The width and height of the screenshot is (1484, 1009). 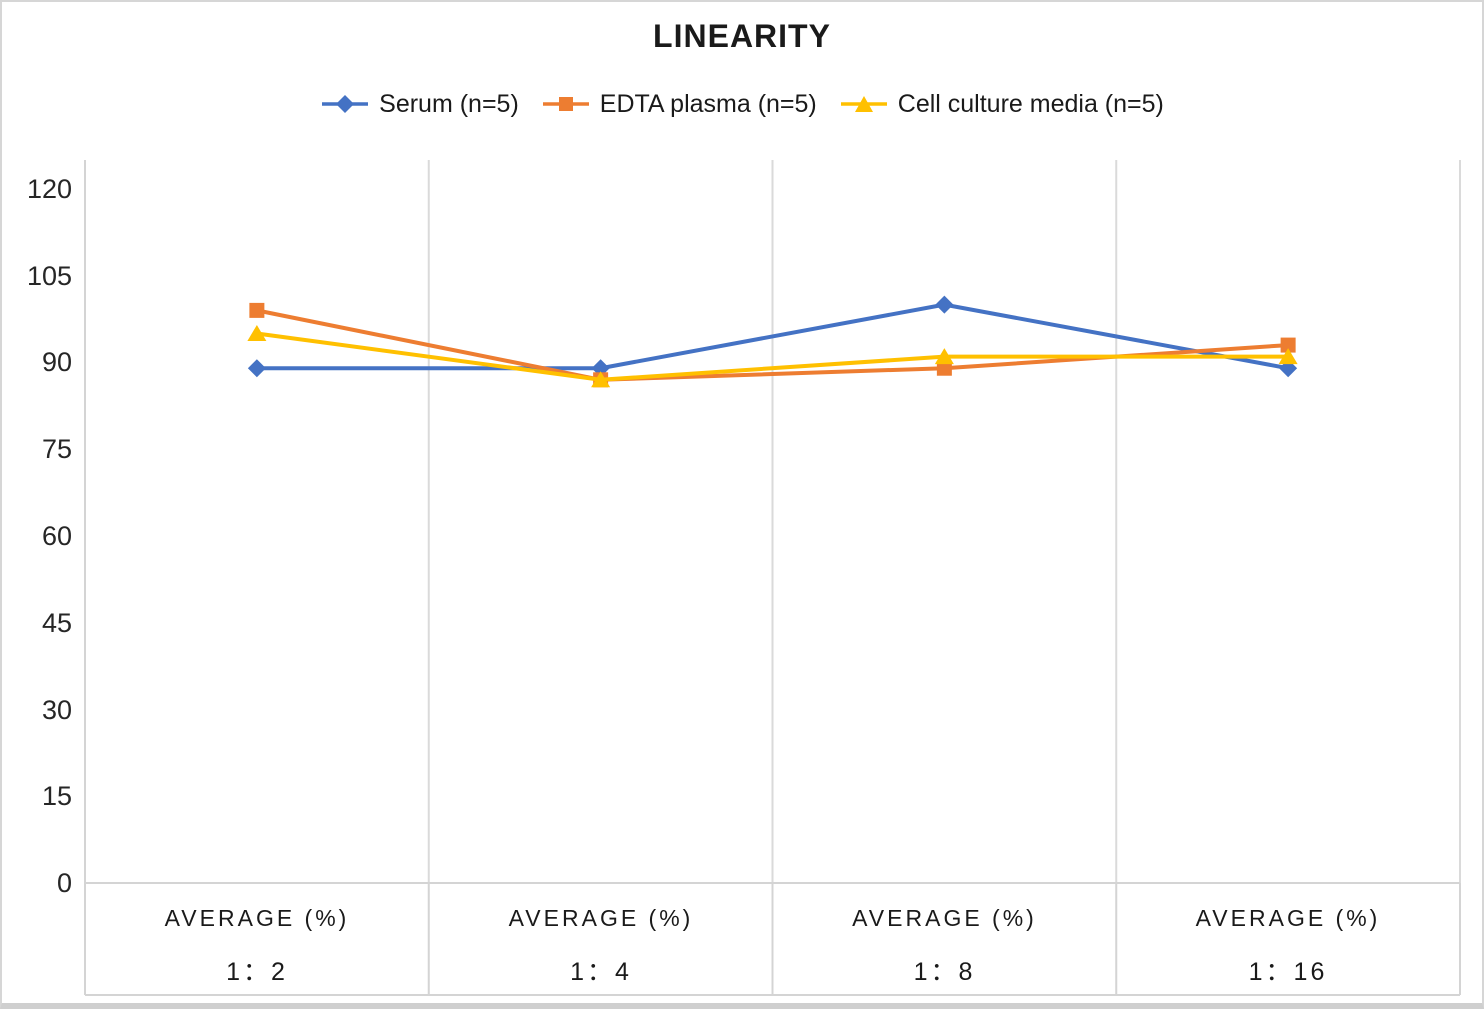 What do you see at coordinates (49, 189) in the screenshot?
I see `y-axis-tick-120: 120` at bounding box center [49, 189].